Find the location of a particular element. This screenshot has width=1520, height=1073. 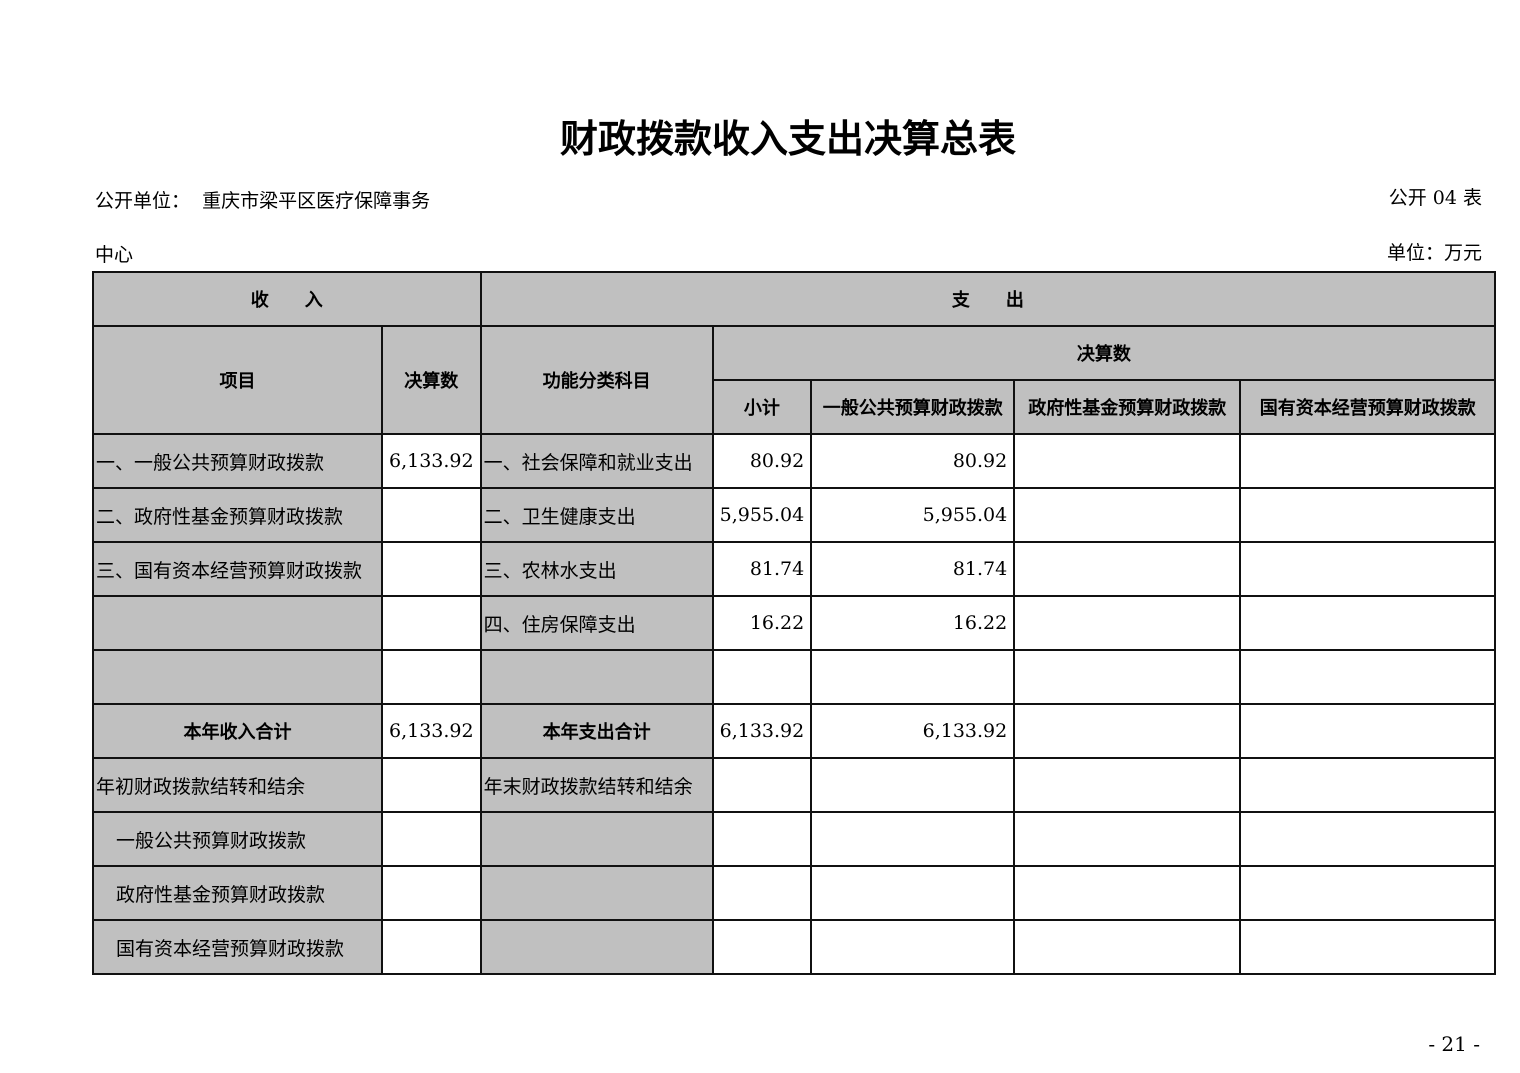

carry-func-item: 年末财政拨款结转和结余 is located at coordinates (596, 785).